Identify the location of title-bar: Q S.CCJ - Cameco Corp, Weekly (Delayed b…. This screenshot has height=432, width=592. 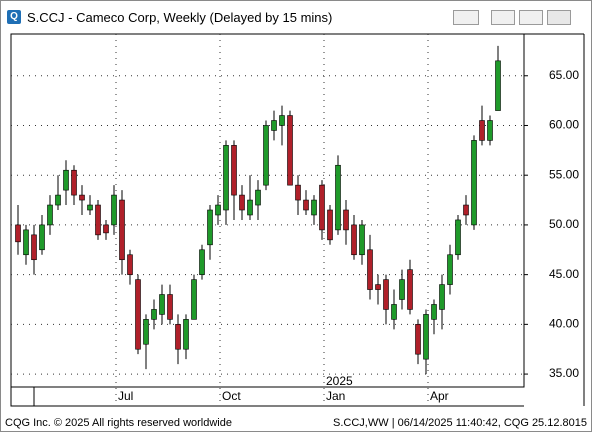
(296, 16).